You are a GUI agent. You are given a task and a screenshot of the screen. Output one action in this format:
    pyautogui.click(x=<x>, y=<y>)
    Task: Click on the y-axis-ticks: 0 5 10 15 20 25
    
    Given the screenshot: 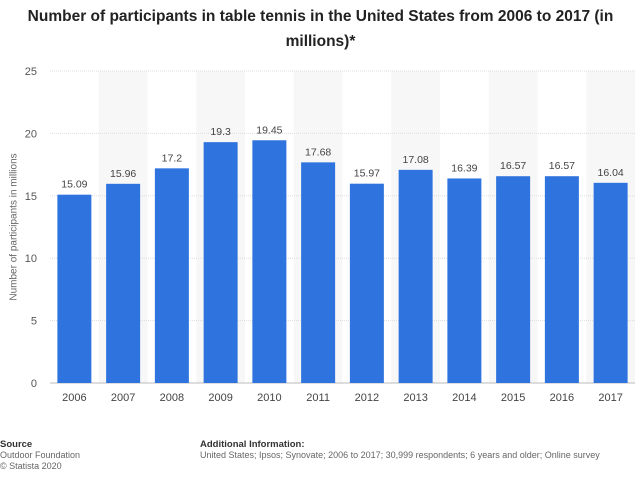 What is the action you would take?
    pyautogui.click(x=31, y=228)
    